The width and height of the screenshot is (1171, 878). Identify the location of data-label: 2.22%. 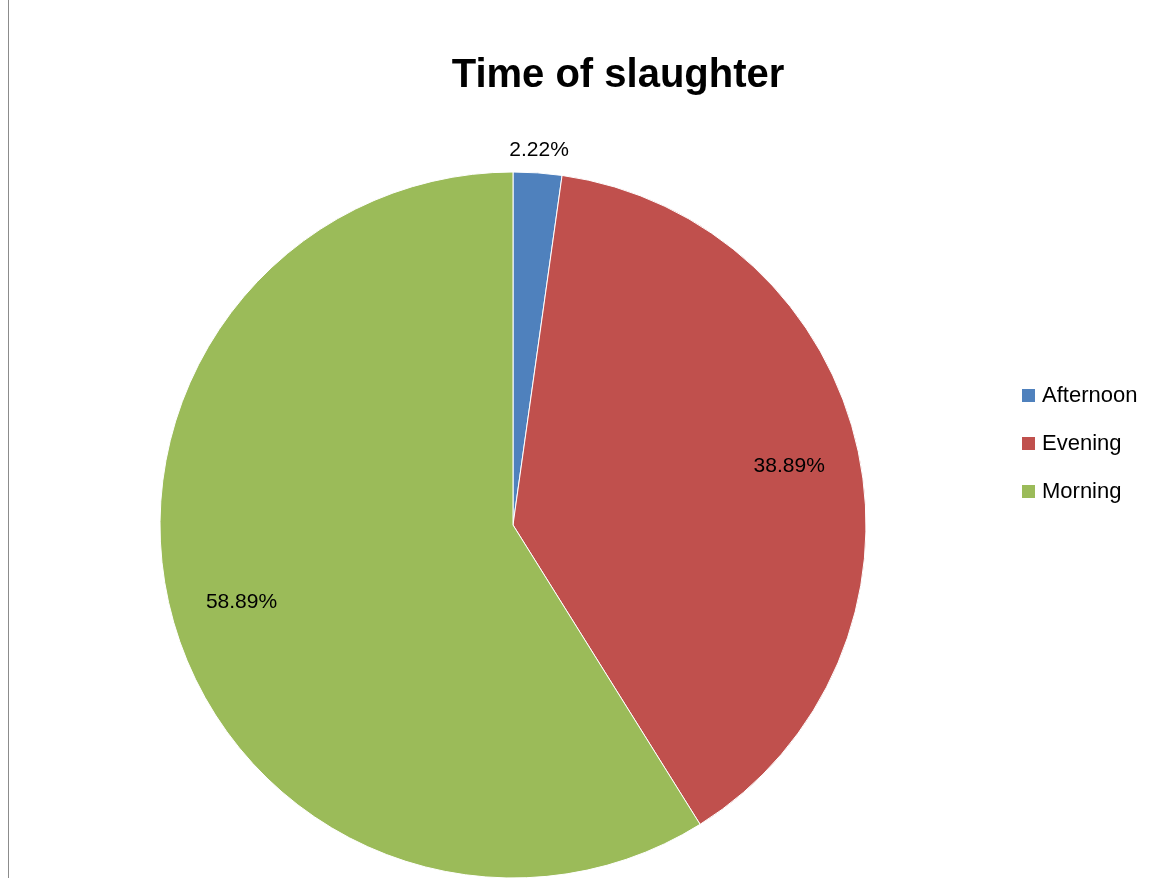
(539, 149).